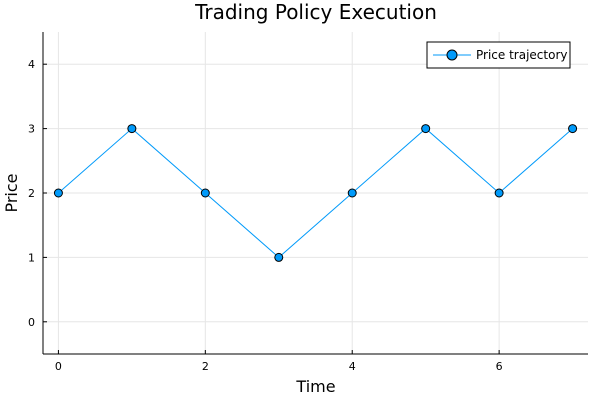  I want to click on x-tick-label: 2, so click(205, 366).